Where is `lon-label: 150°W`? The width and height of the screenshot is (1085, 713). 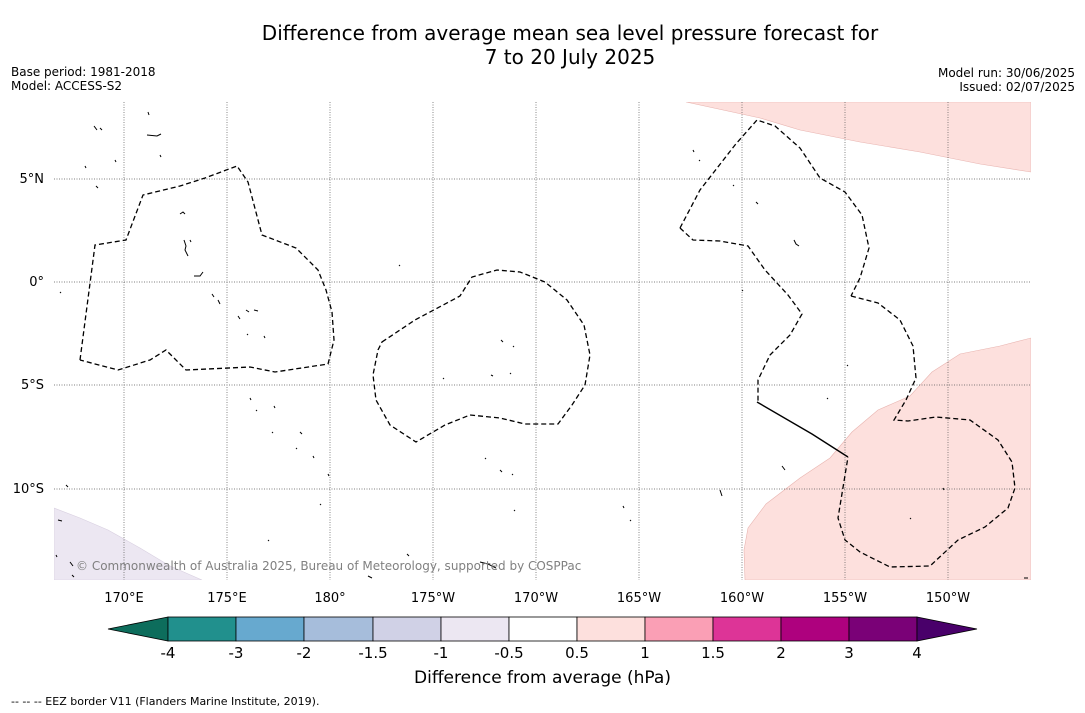 lon-label: 150°W is located at coordinates (948, 598).